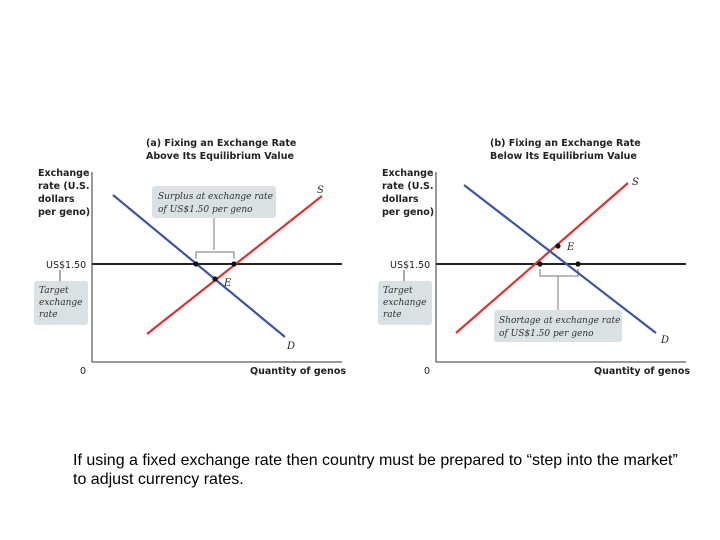  I want to click on panel-a-demand-point, so click(196, 264).